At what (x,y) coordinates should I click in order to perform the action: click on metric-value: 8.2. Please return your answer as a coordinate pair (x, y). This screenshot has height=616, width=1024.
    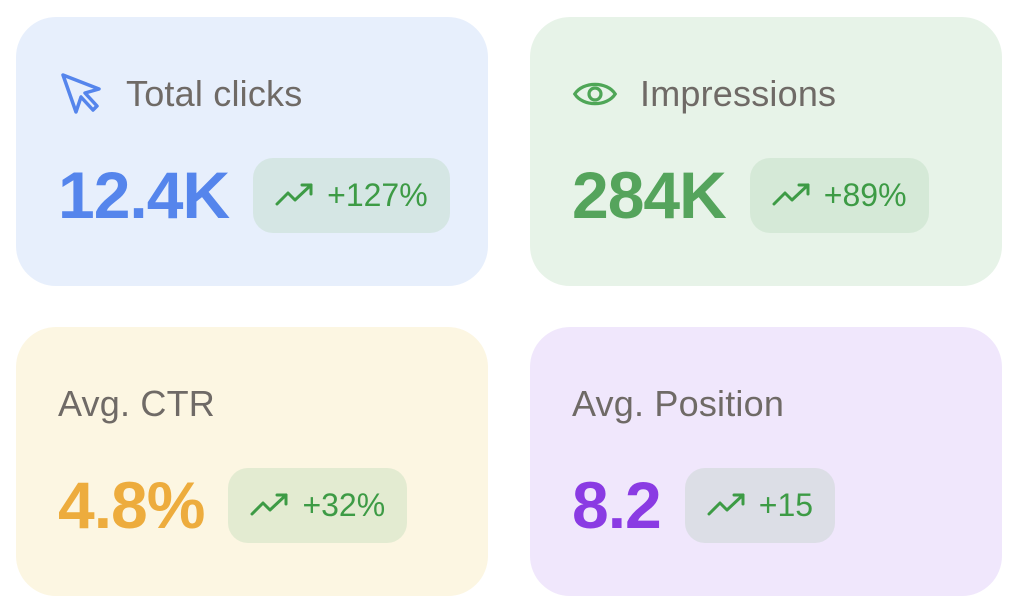
    Looking at the image, I should click on (617, 505).